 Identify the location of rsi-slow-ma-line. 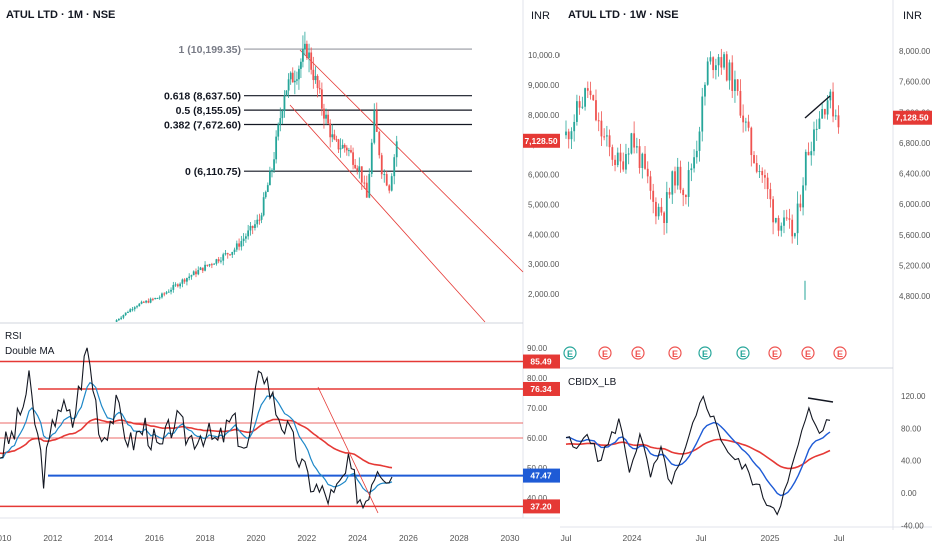
(196, 443).